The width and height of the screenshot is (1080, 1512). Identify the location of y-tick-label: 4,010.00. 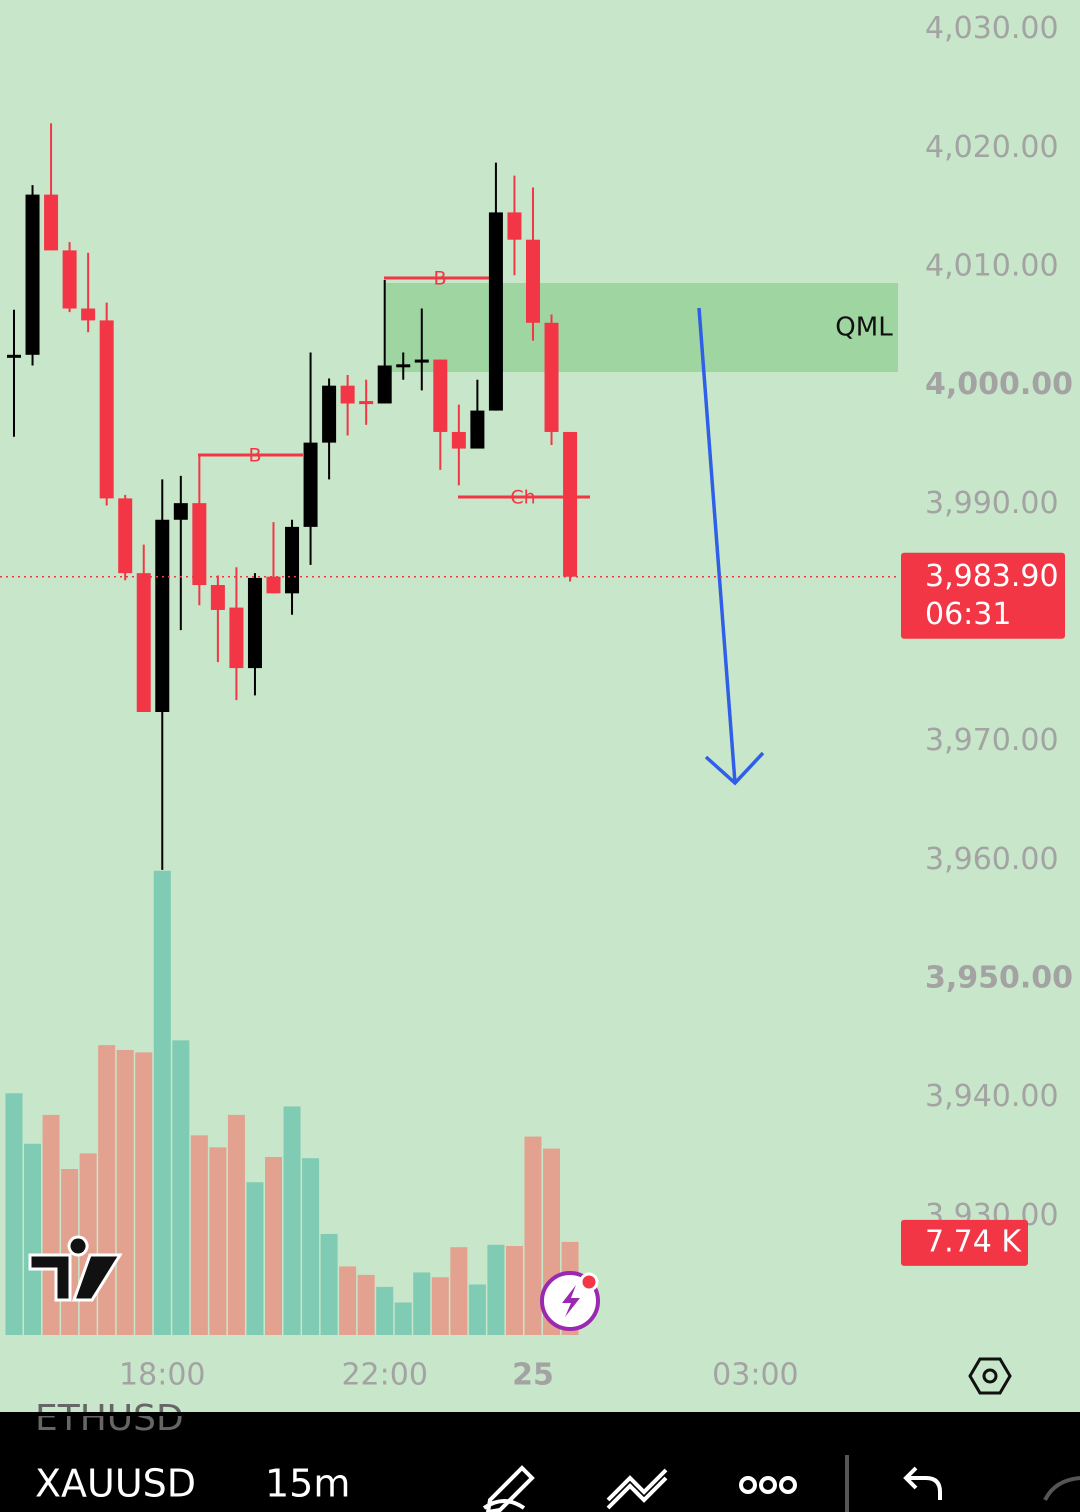
(992, 266).